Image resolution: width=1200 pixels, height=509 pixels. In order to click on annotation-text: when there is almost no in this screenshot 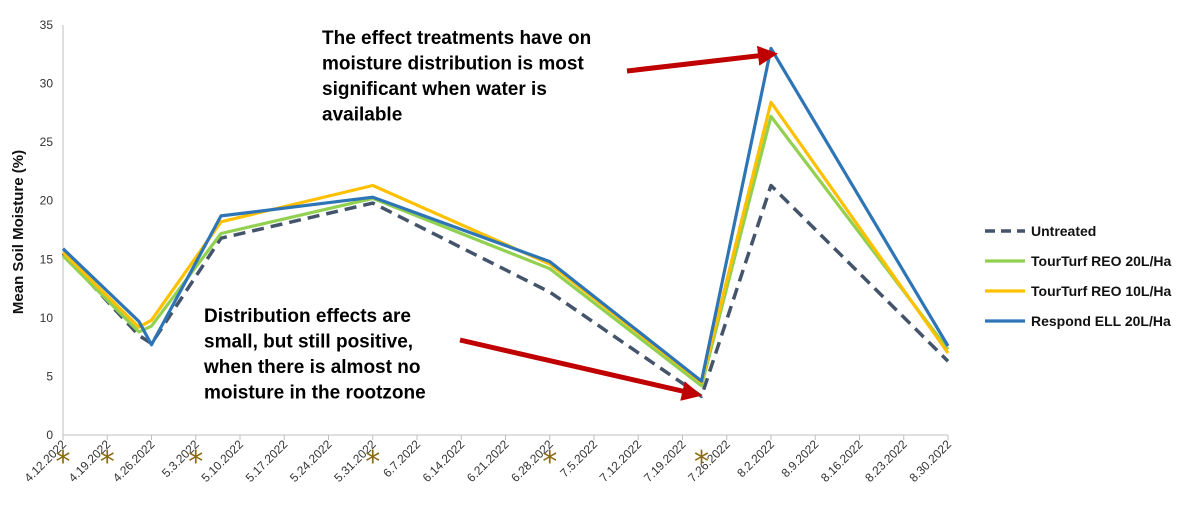, I will do `click(311, 367)`.